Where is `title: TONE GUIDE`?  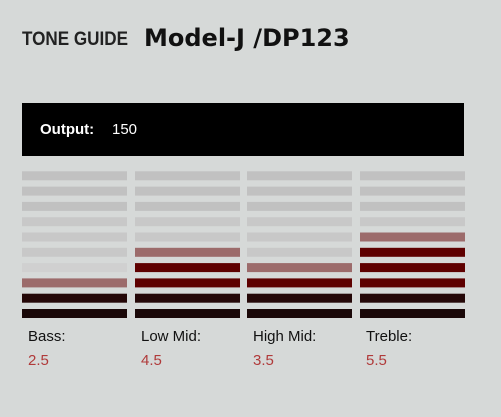 title: TONE GUIDE is located at coordinates (75, 39).